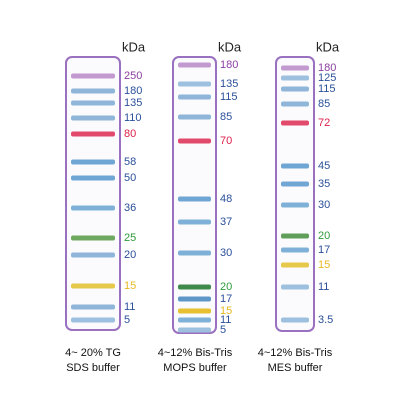 The image size is (400, 400). What do you see at coordinates (133, 76) in the screenshot?
I see `band-label: 250` at bounding box center [133, 76].